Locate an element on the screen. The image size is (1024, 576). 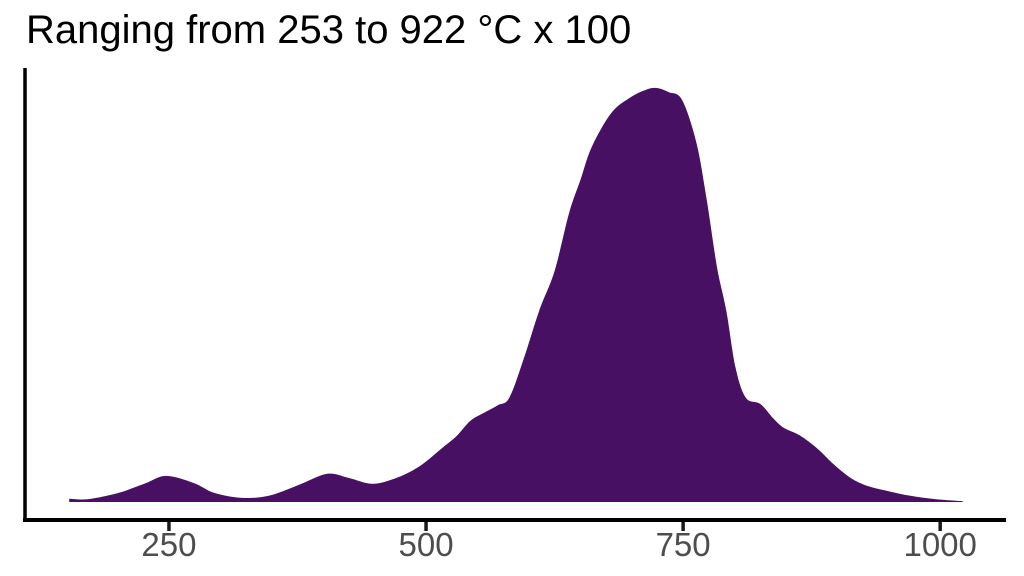
chart-title: Ranging from 253 to 922 °C x 100 is located at coordinates (329, 30).